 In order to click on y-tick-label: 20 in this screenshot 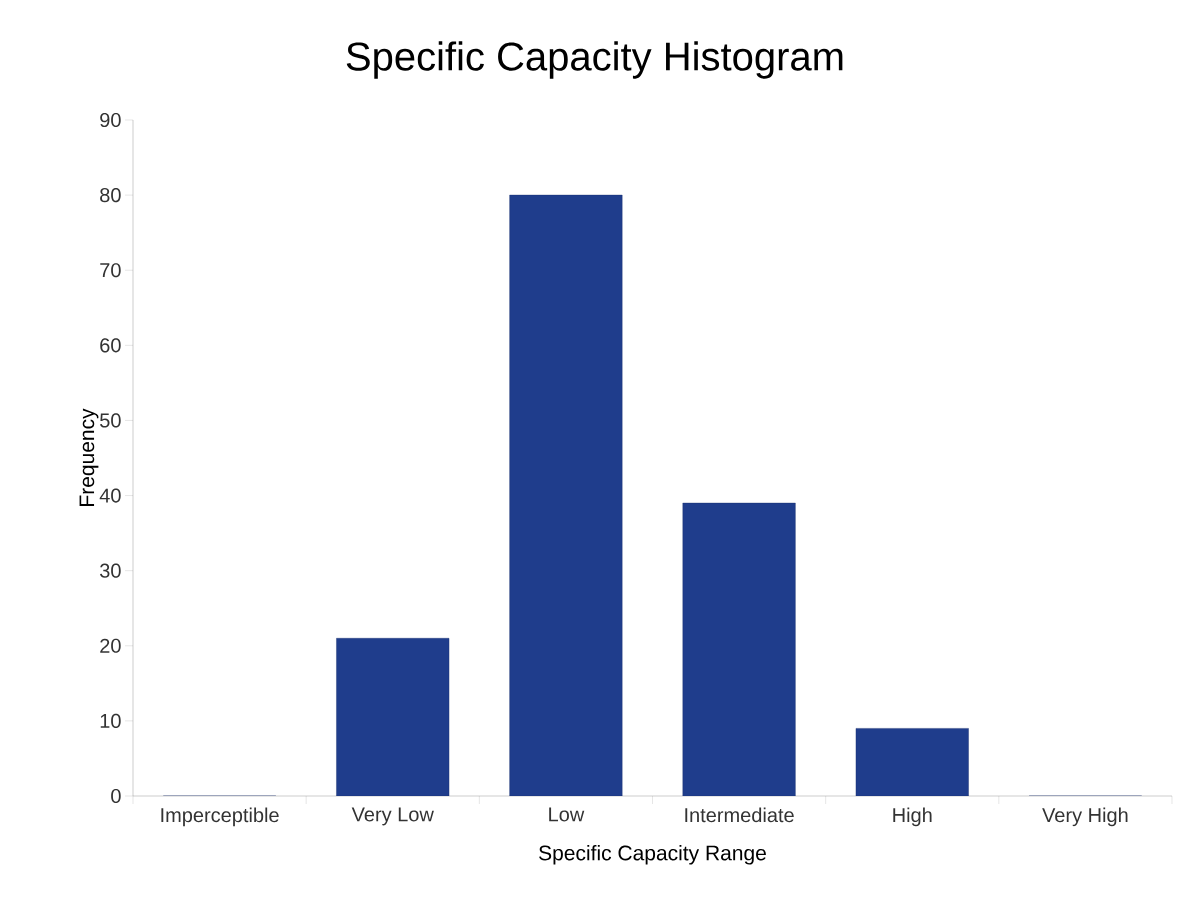, I will do `click(110, 645)`.